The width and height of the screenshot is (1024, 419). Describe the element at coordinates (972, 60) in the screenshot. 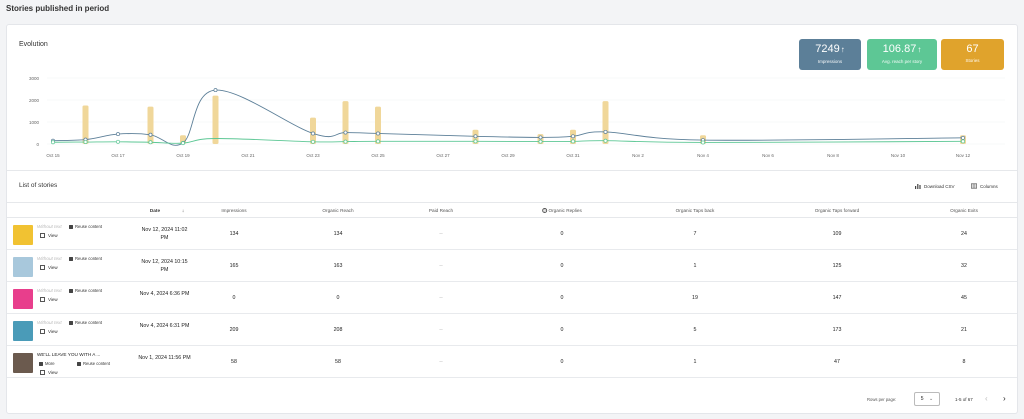

I see `kpi-stories-label: Stories` at that location.